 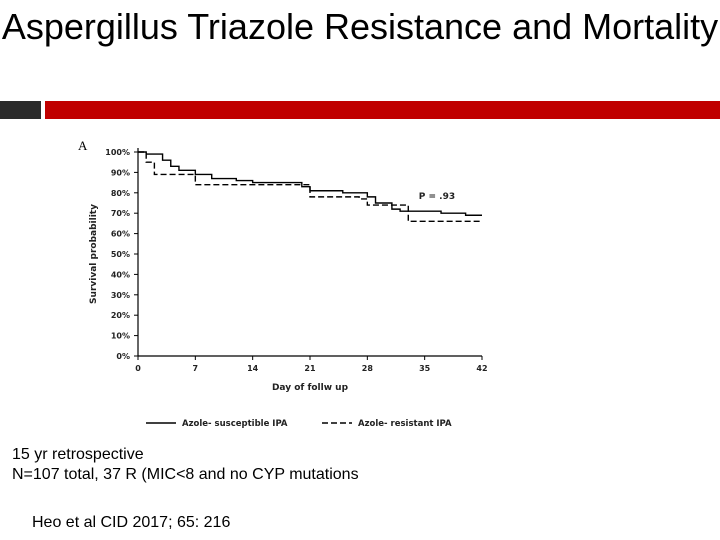 What do you see at coordinates (123, 356) in the screenshot?
I see `y-tick-label: 0%` at bounding box center [123, 356].